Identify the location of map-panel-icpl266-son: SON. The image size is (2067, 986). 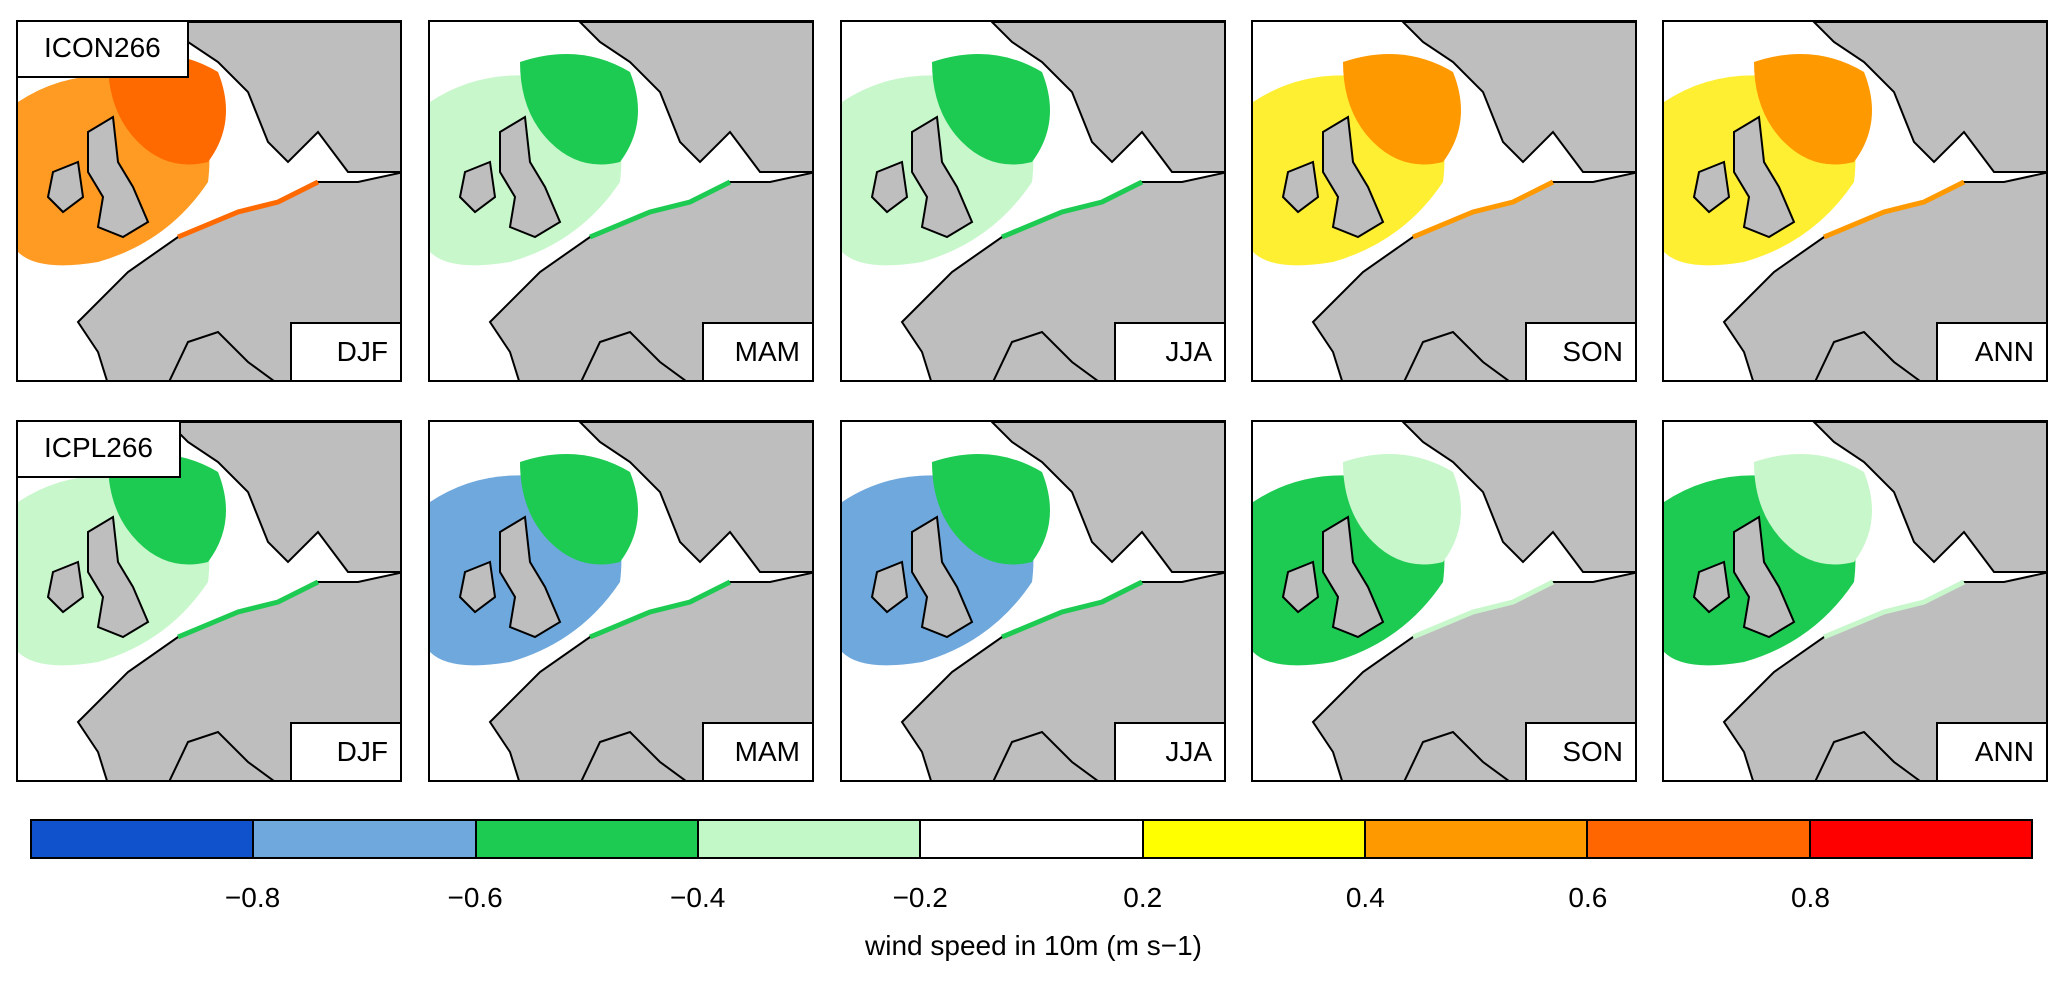
(1444, 601).